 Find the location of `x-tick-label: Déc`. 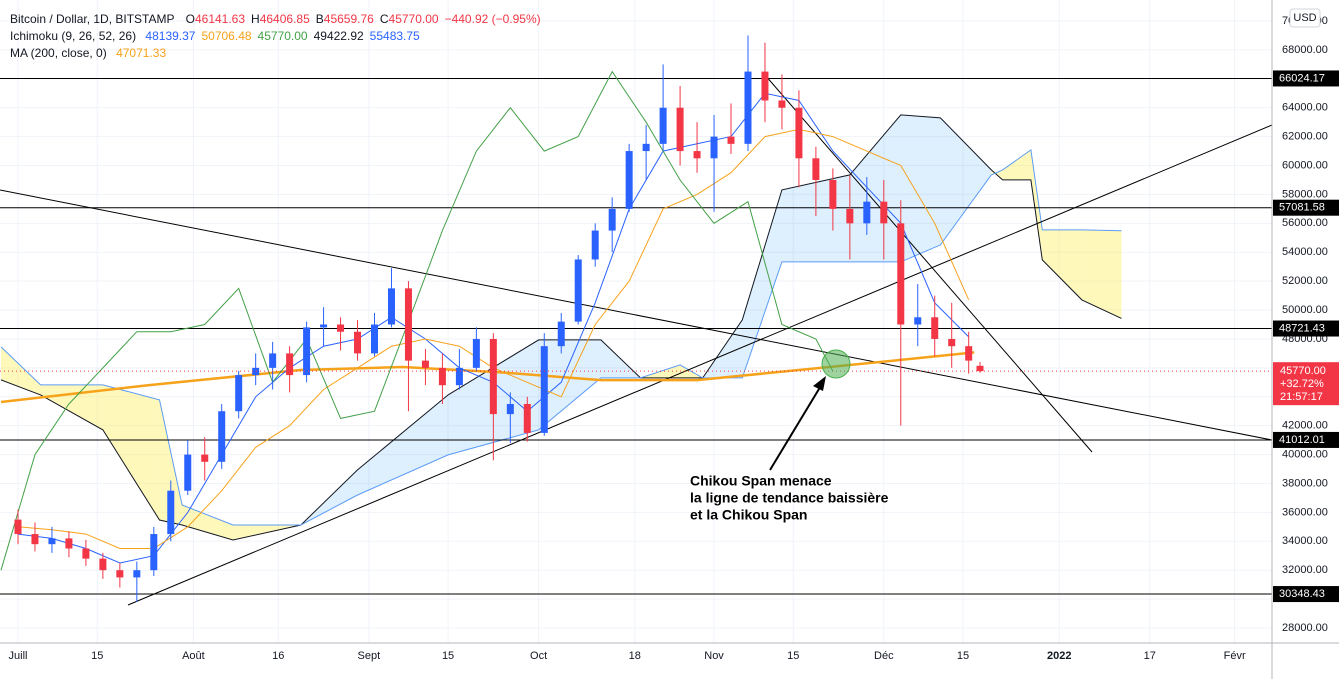

x-tick-label: Déc is located at coordinates (884, 656).